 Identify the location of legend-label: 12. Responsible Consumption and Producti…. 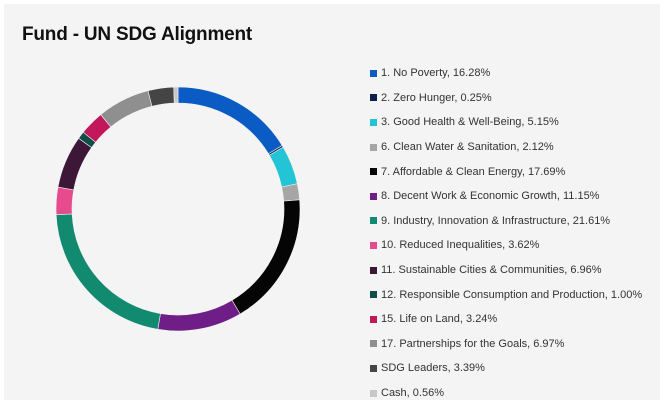
(512, 294).